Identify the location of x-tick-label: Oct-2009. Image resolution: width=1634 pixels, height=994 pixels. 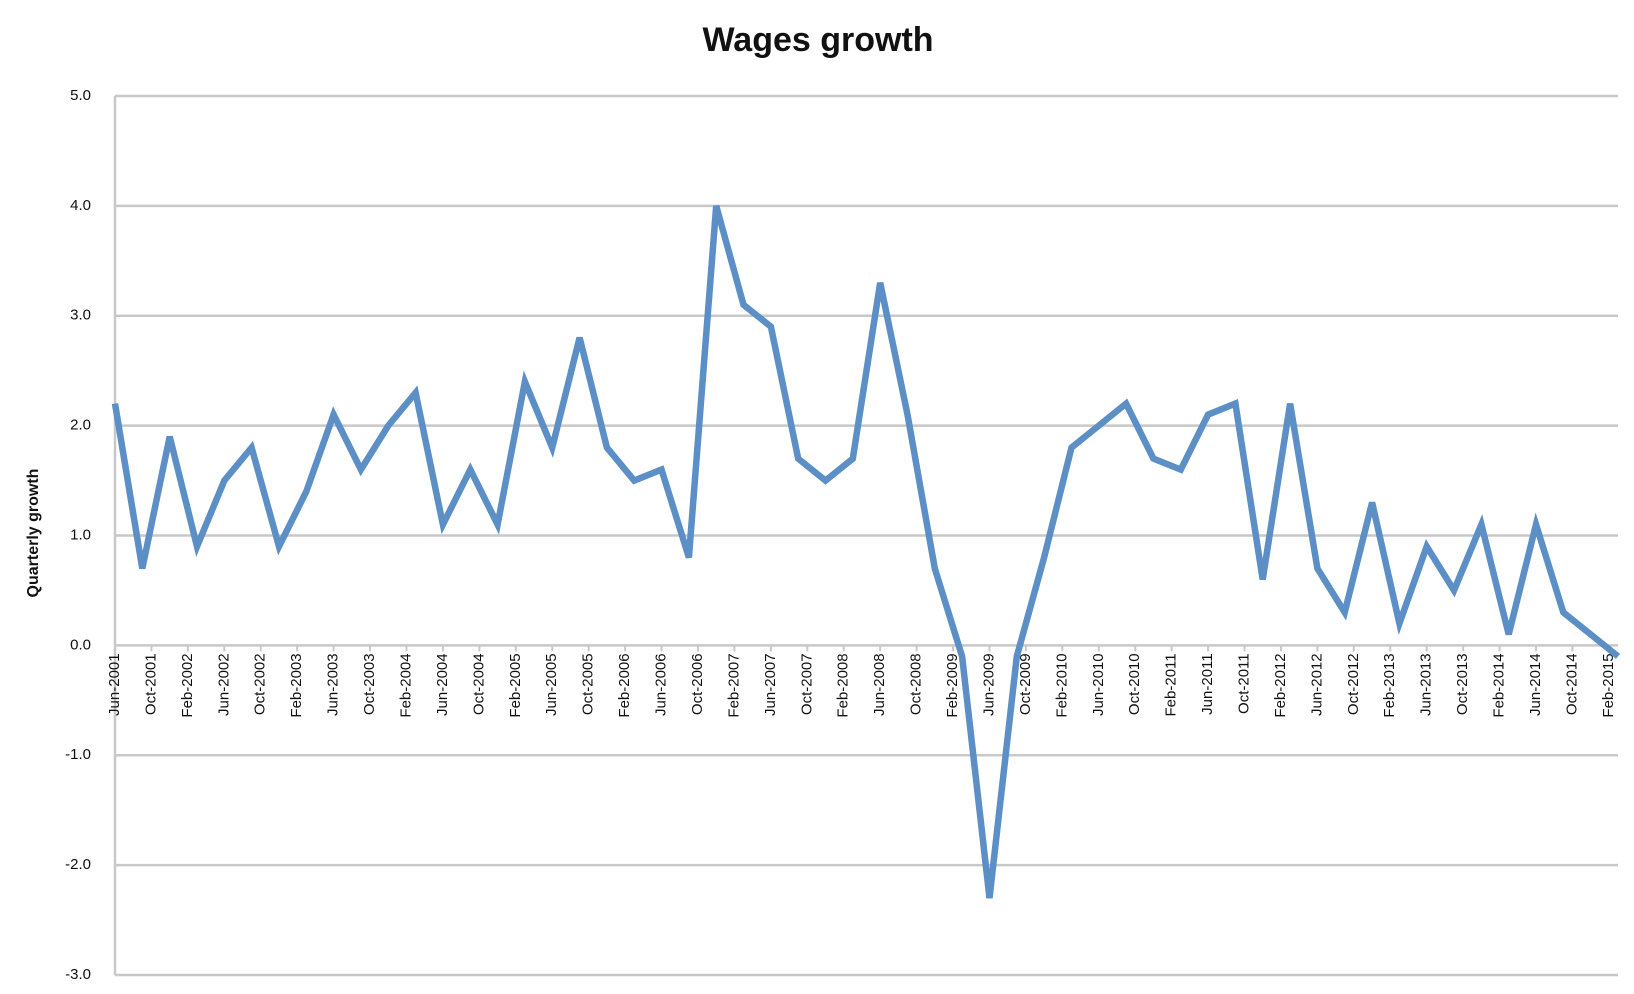
(1025, 684).